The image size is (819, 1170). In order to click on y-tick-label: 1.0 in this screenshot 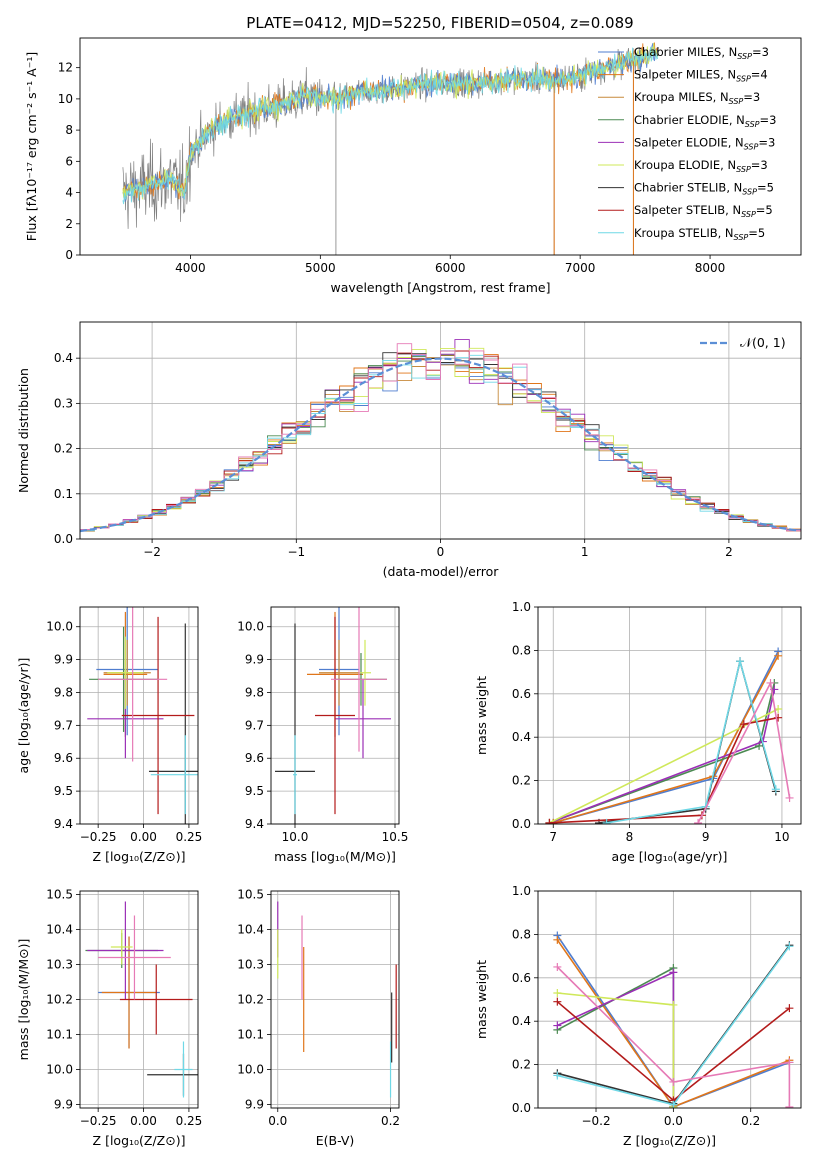, I will do `click(521, 891)`.